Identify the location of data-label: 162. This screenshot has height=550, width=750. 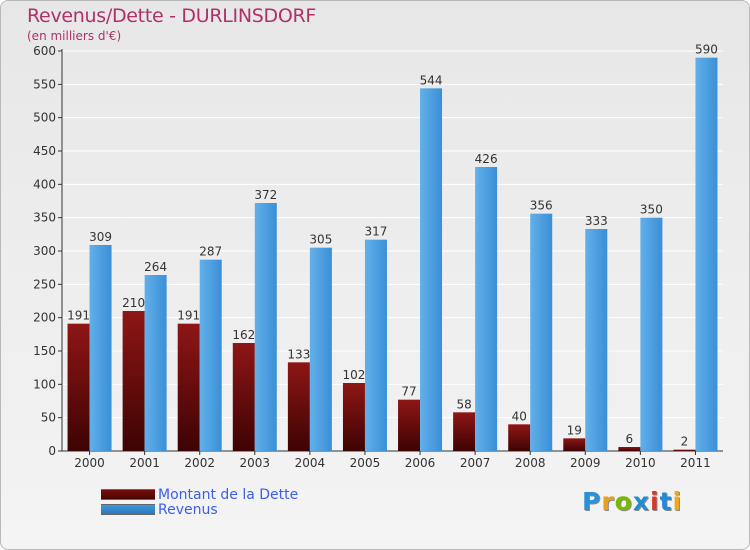
(243, 335).